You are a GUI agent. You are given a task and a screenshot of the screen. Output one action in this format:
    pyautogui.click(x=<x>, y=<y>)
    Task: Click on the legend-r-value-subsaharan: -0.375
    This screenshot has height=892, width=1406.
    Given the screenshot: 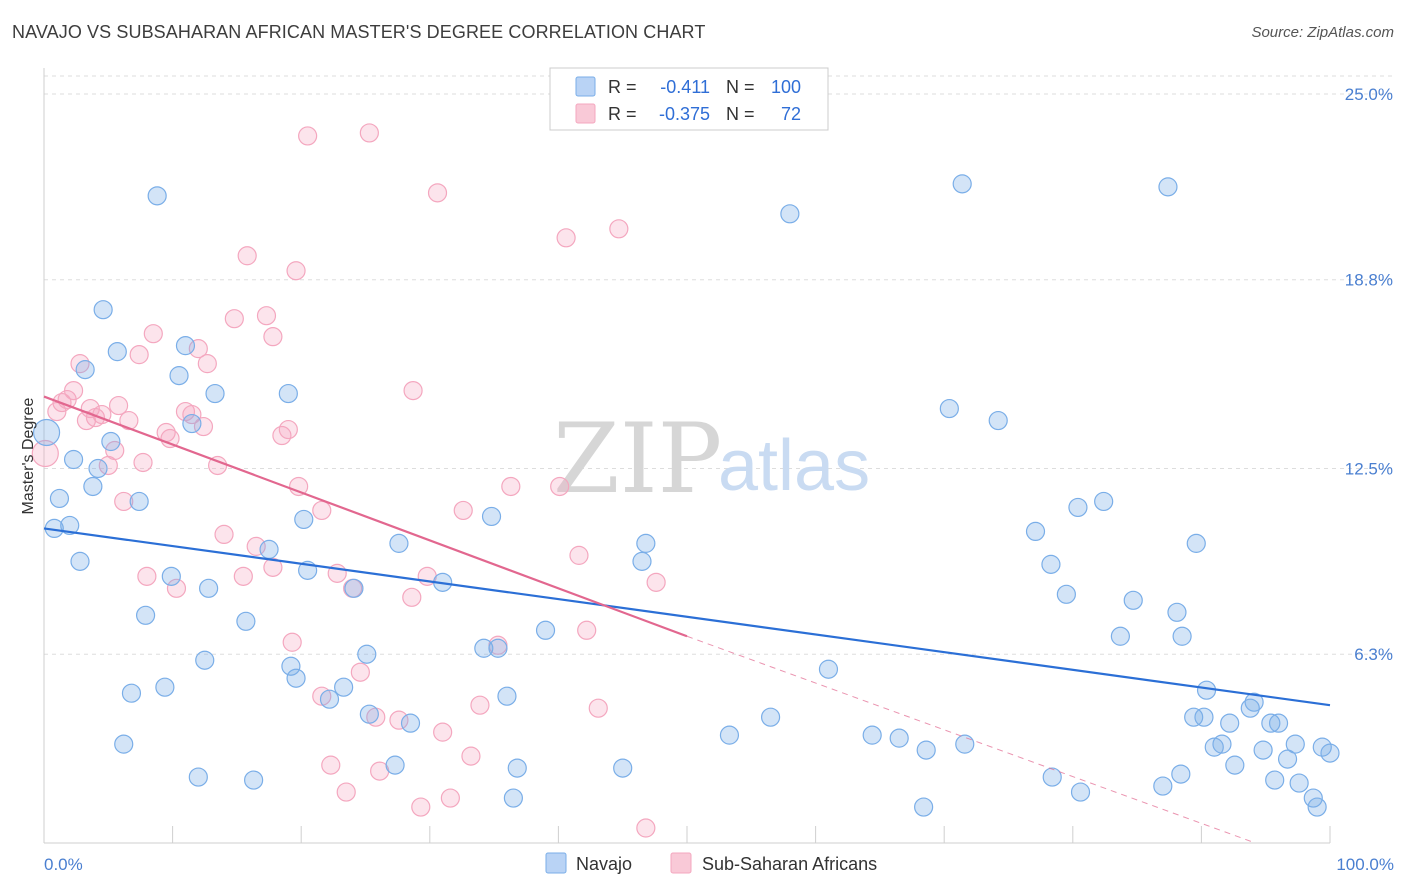 What is the action you would take?
    pyautogui.click(x=684, y=114)
    